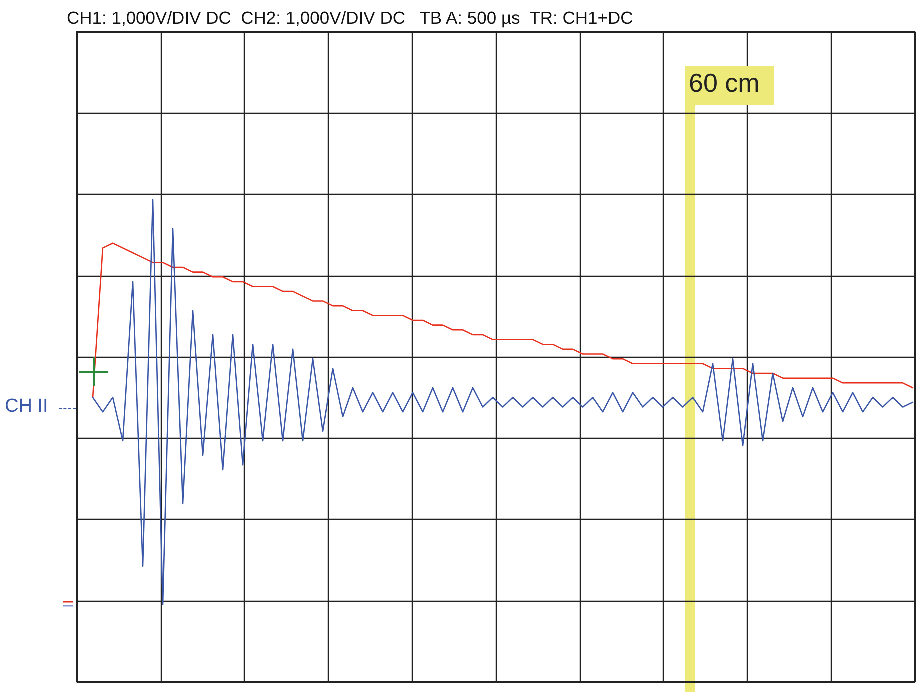 Image resolution: width=916 pixels, height=692 pixels. I want to click on text: 60 cm, so click(729, 85).